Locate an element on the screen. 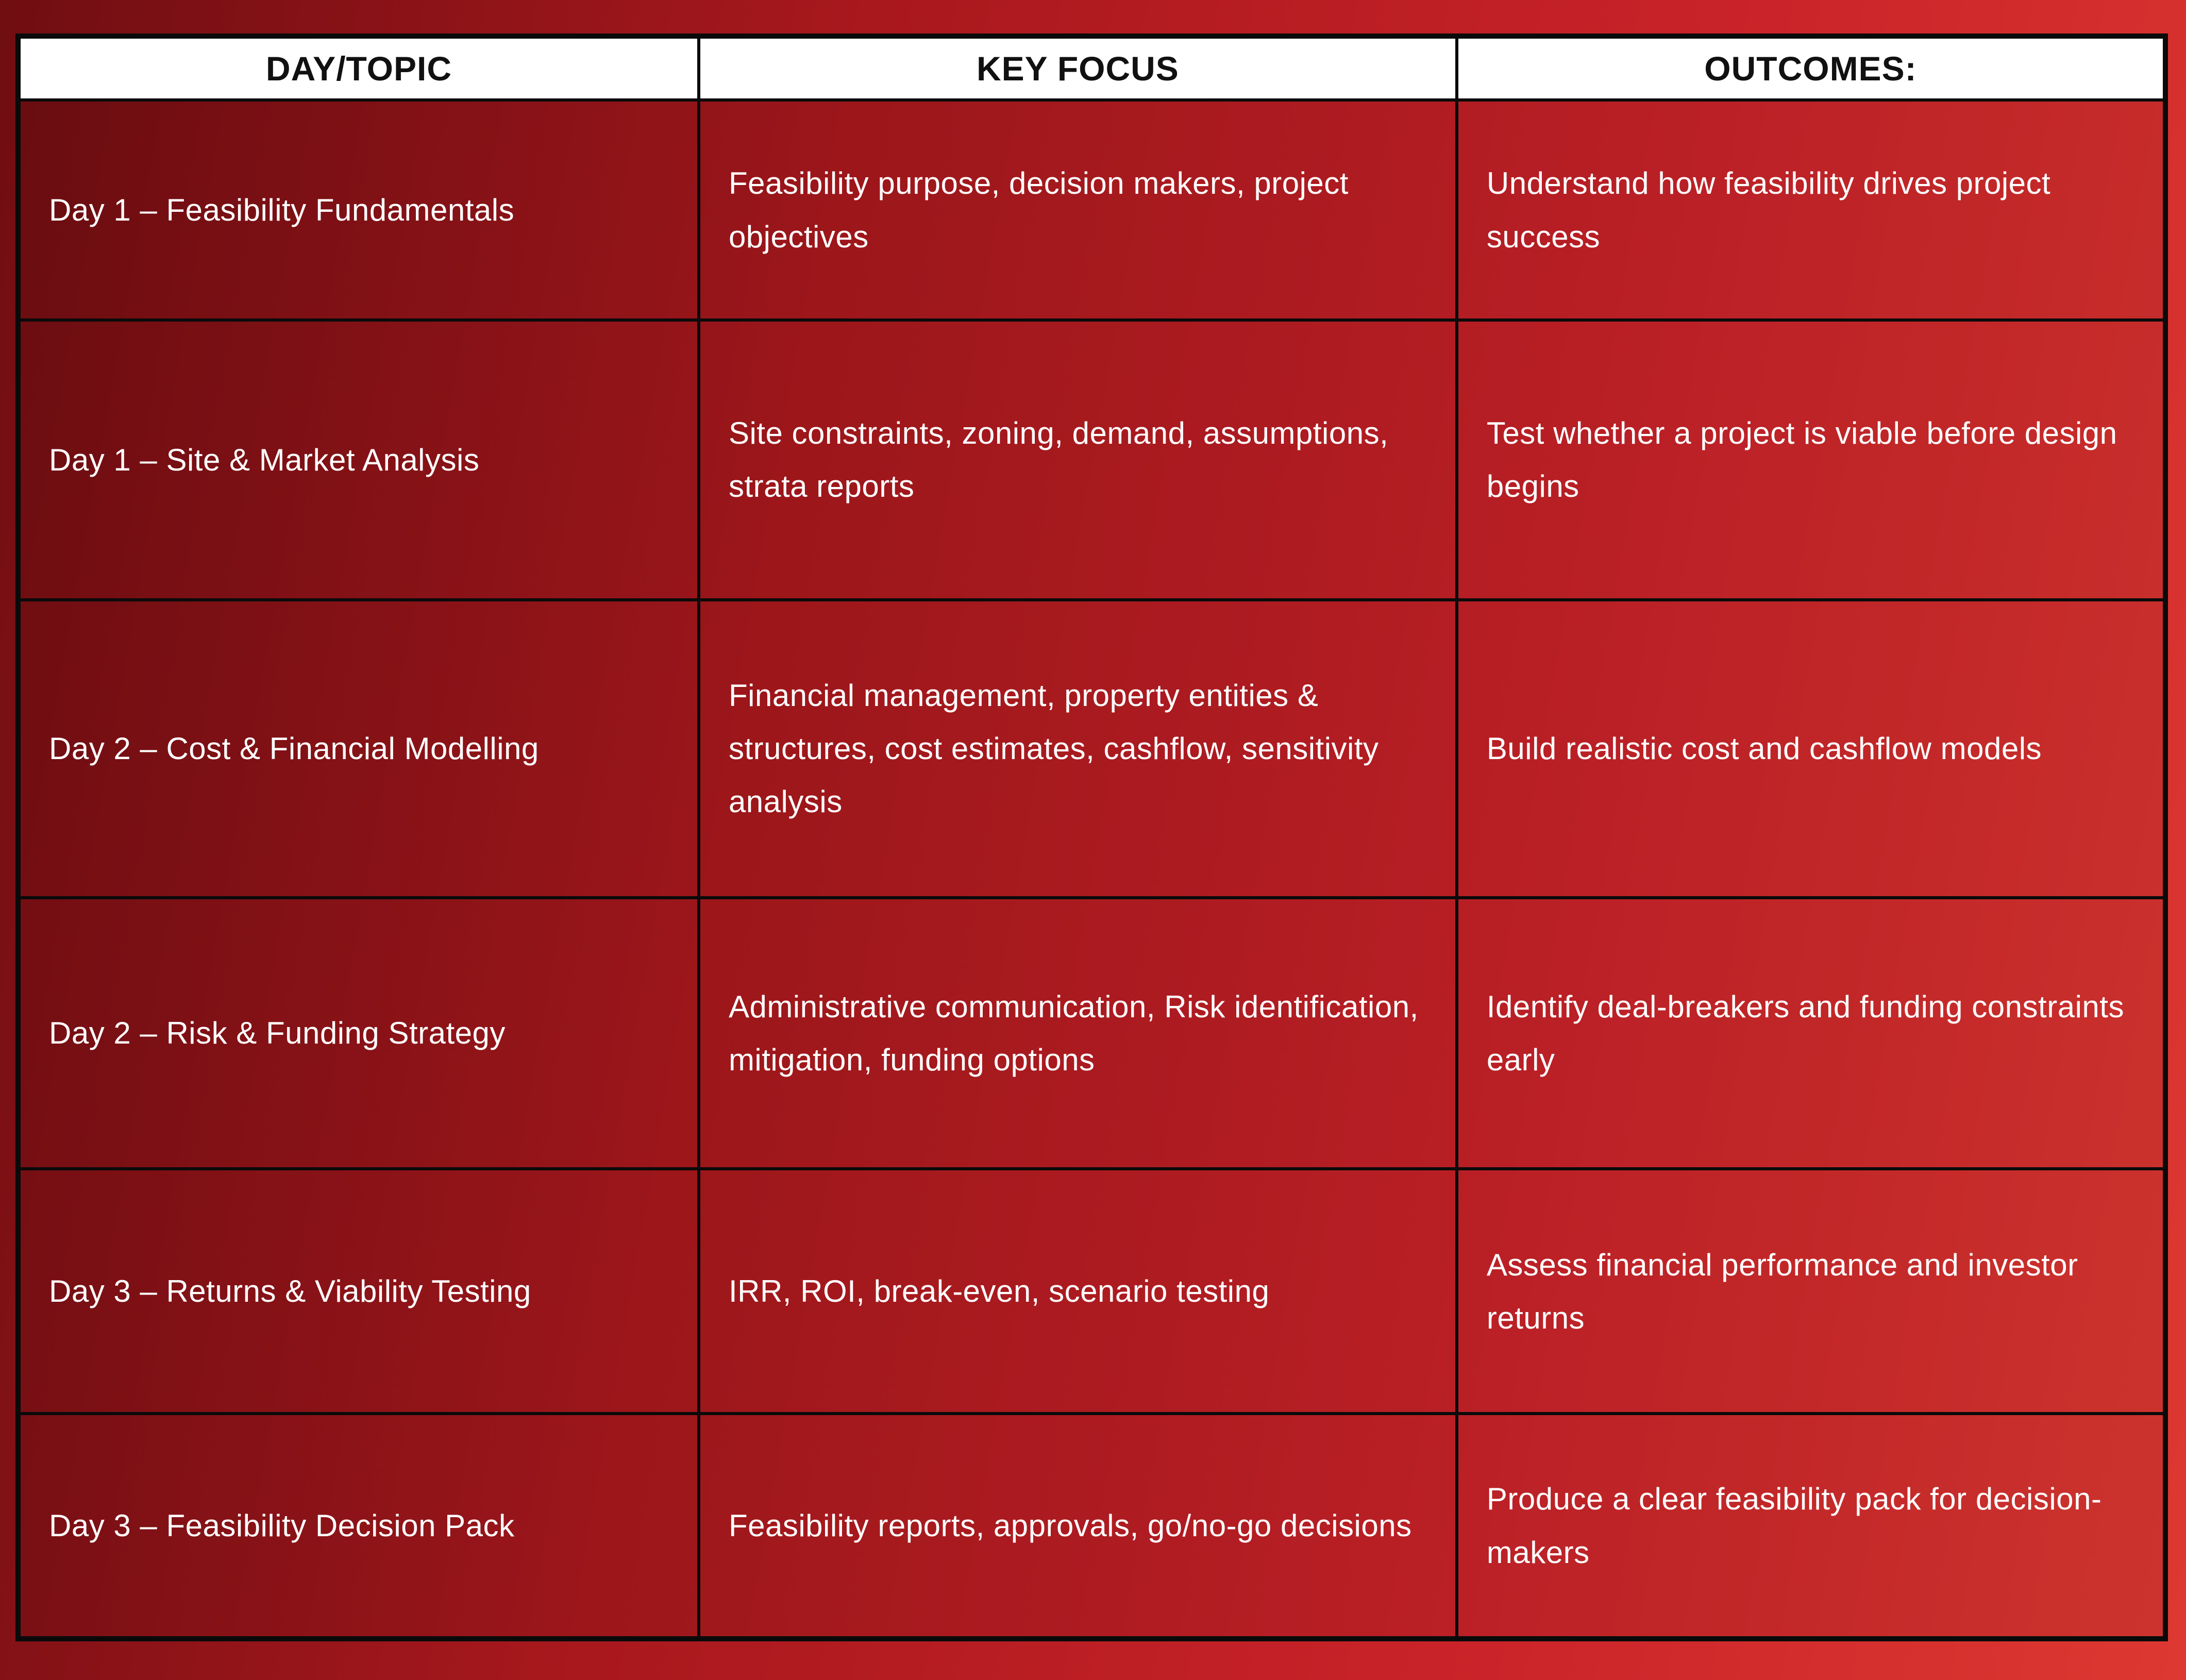 The image size is (2186, 1680). day-topic-cell: Day 1 – Feasibility Fundamentals is located at coordinates (358, 210).